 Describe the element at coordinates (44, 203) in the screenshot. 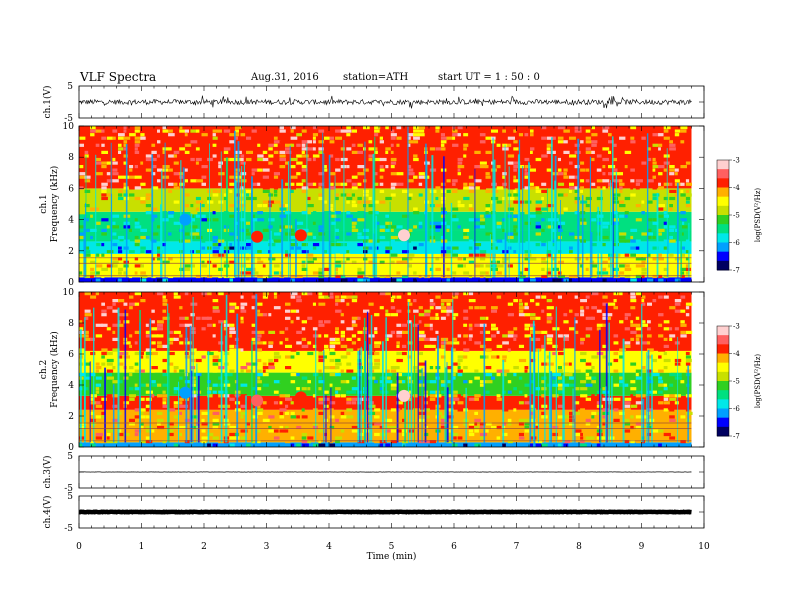

I see `ch1-spec-ylabel-channel: ch.1` at that location.